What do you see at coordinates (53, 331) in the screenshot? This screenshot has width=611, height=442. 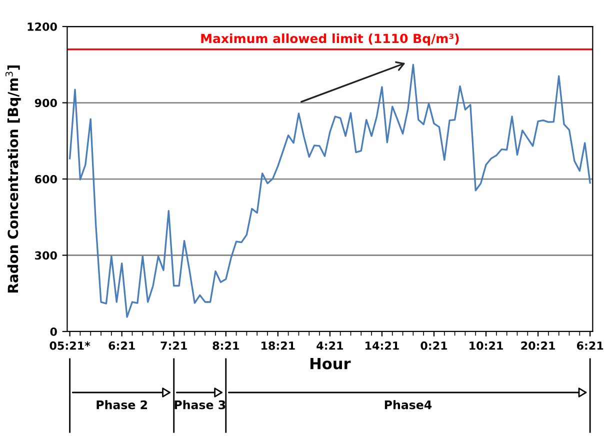 I see `y-tick-label: 0` at bounding box center [53, 331].